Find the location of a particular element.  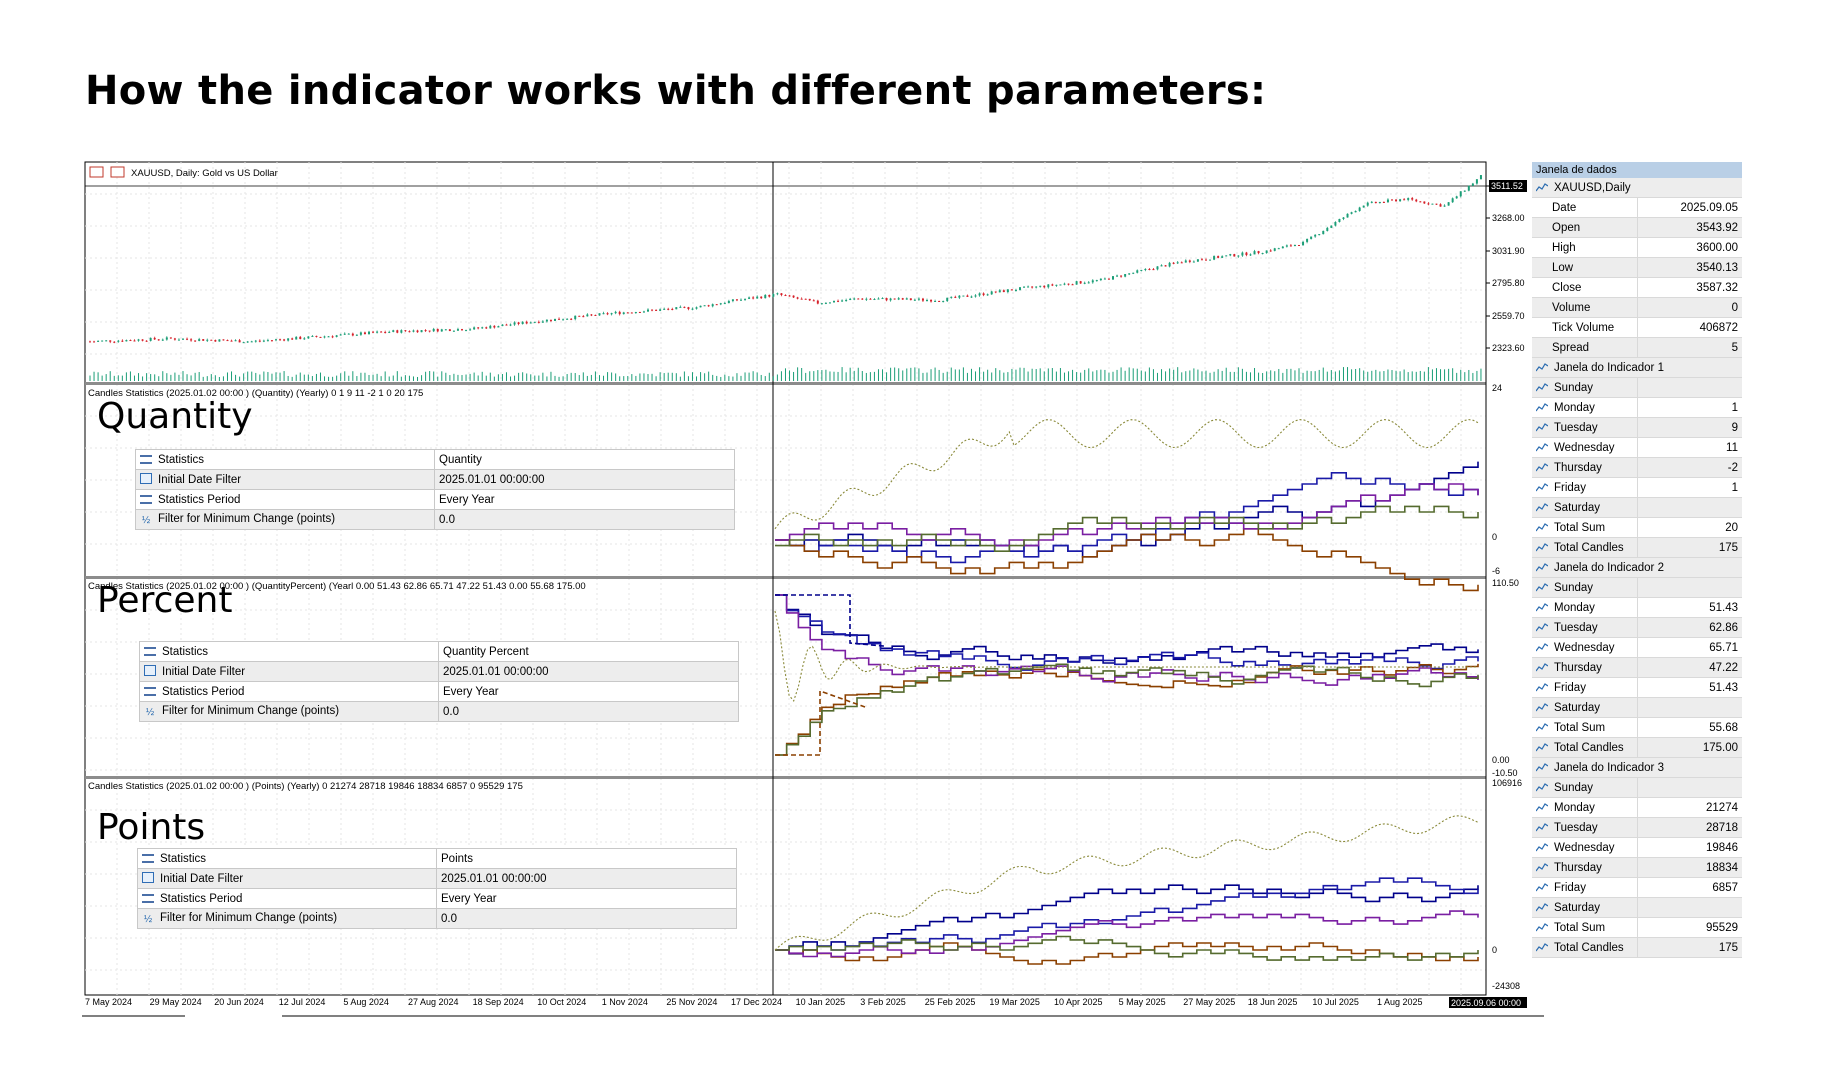

indicator-key: Tuesday is located at coordinates (1585, 827).